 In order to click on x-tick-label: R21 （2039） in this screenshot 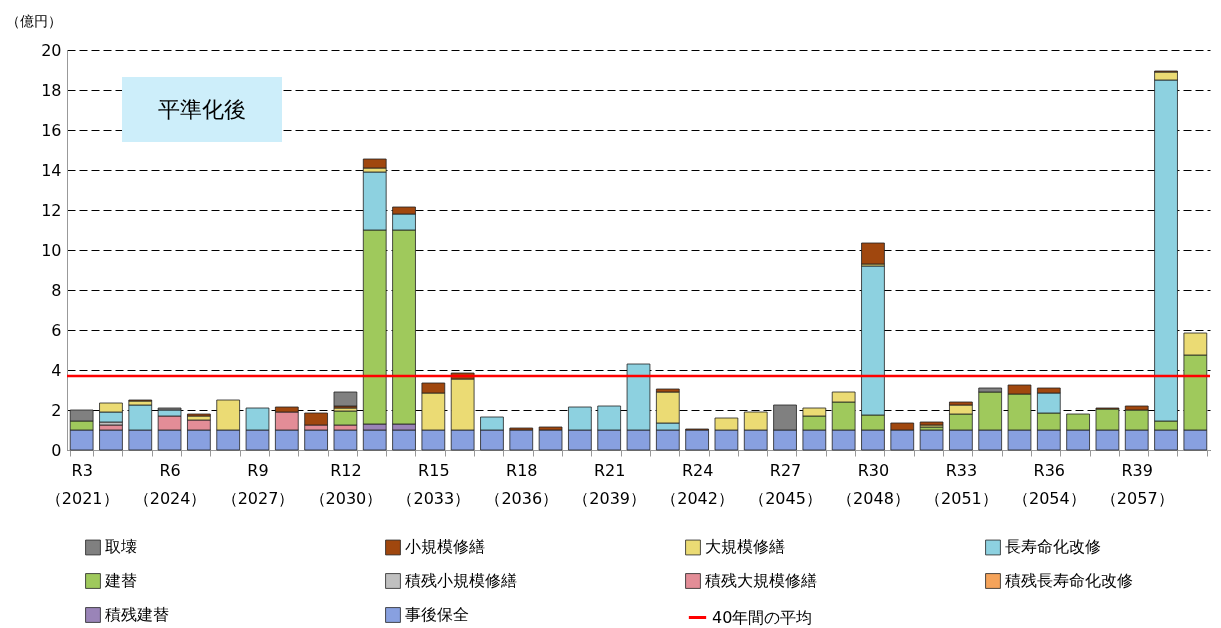, I will do `click(610, 484)`.